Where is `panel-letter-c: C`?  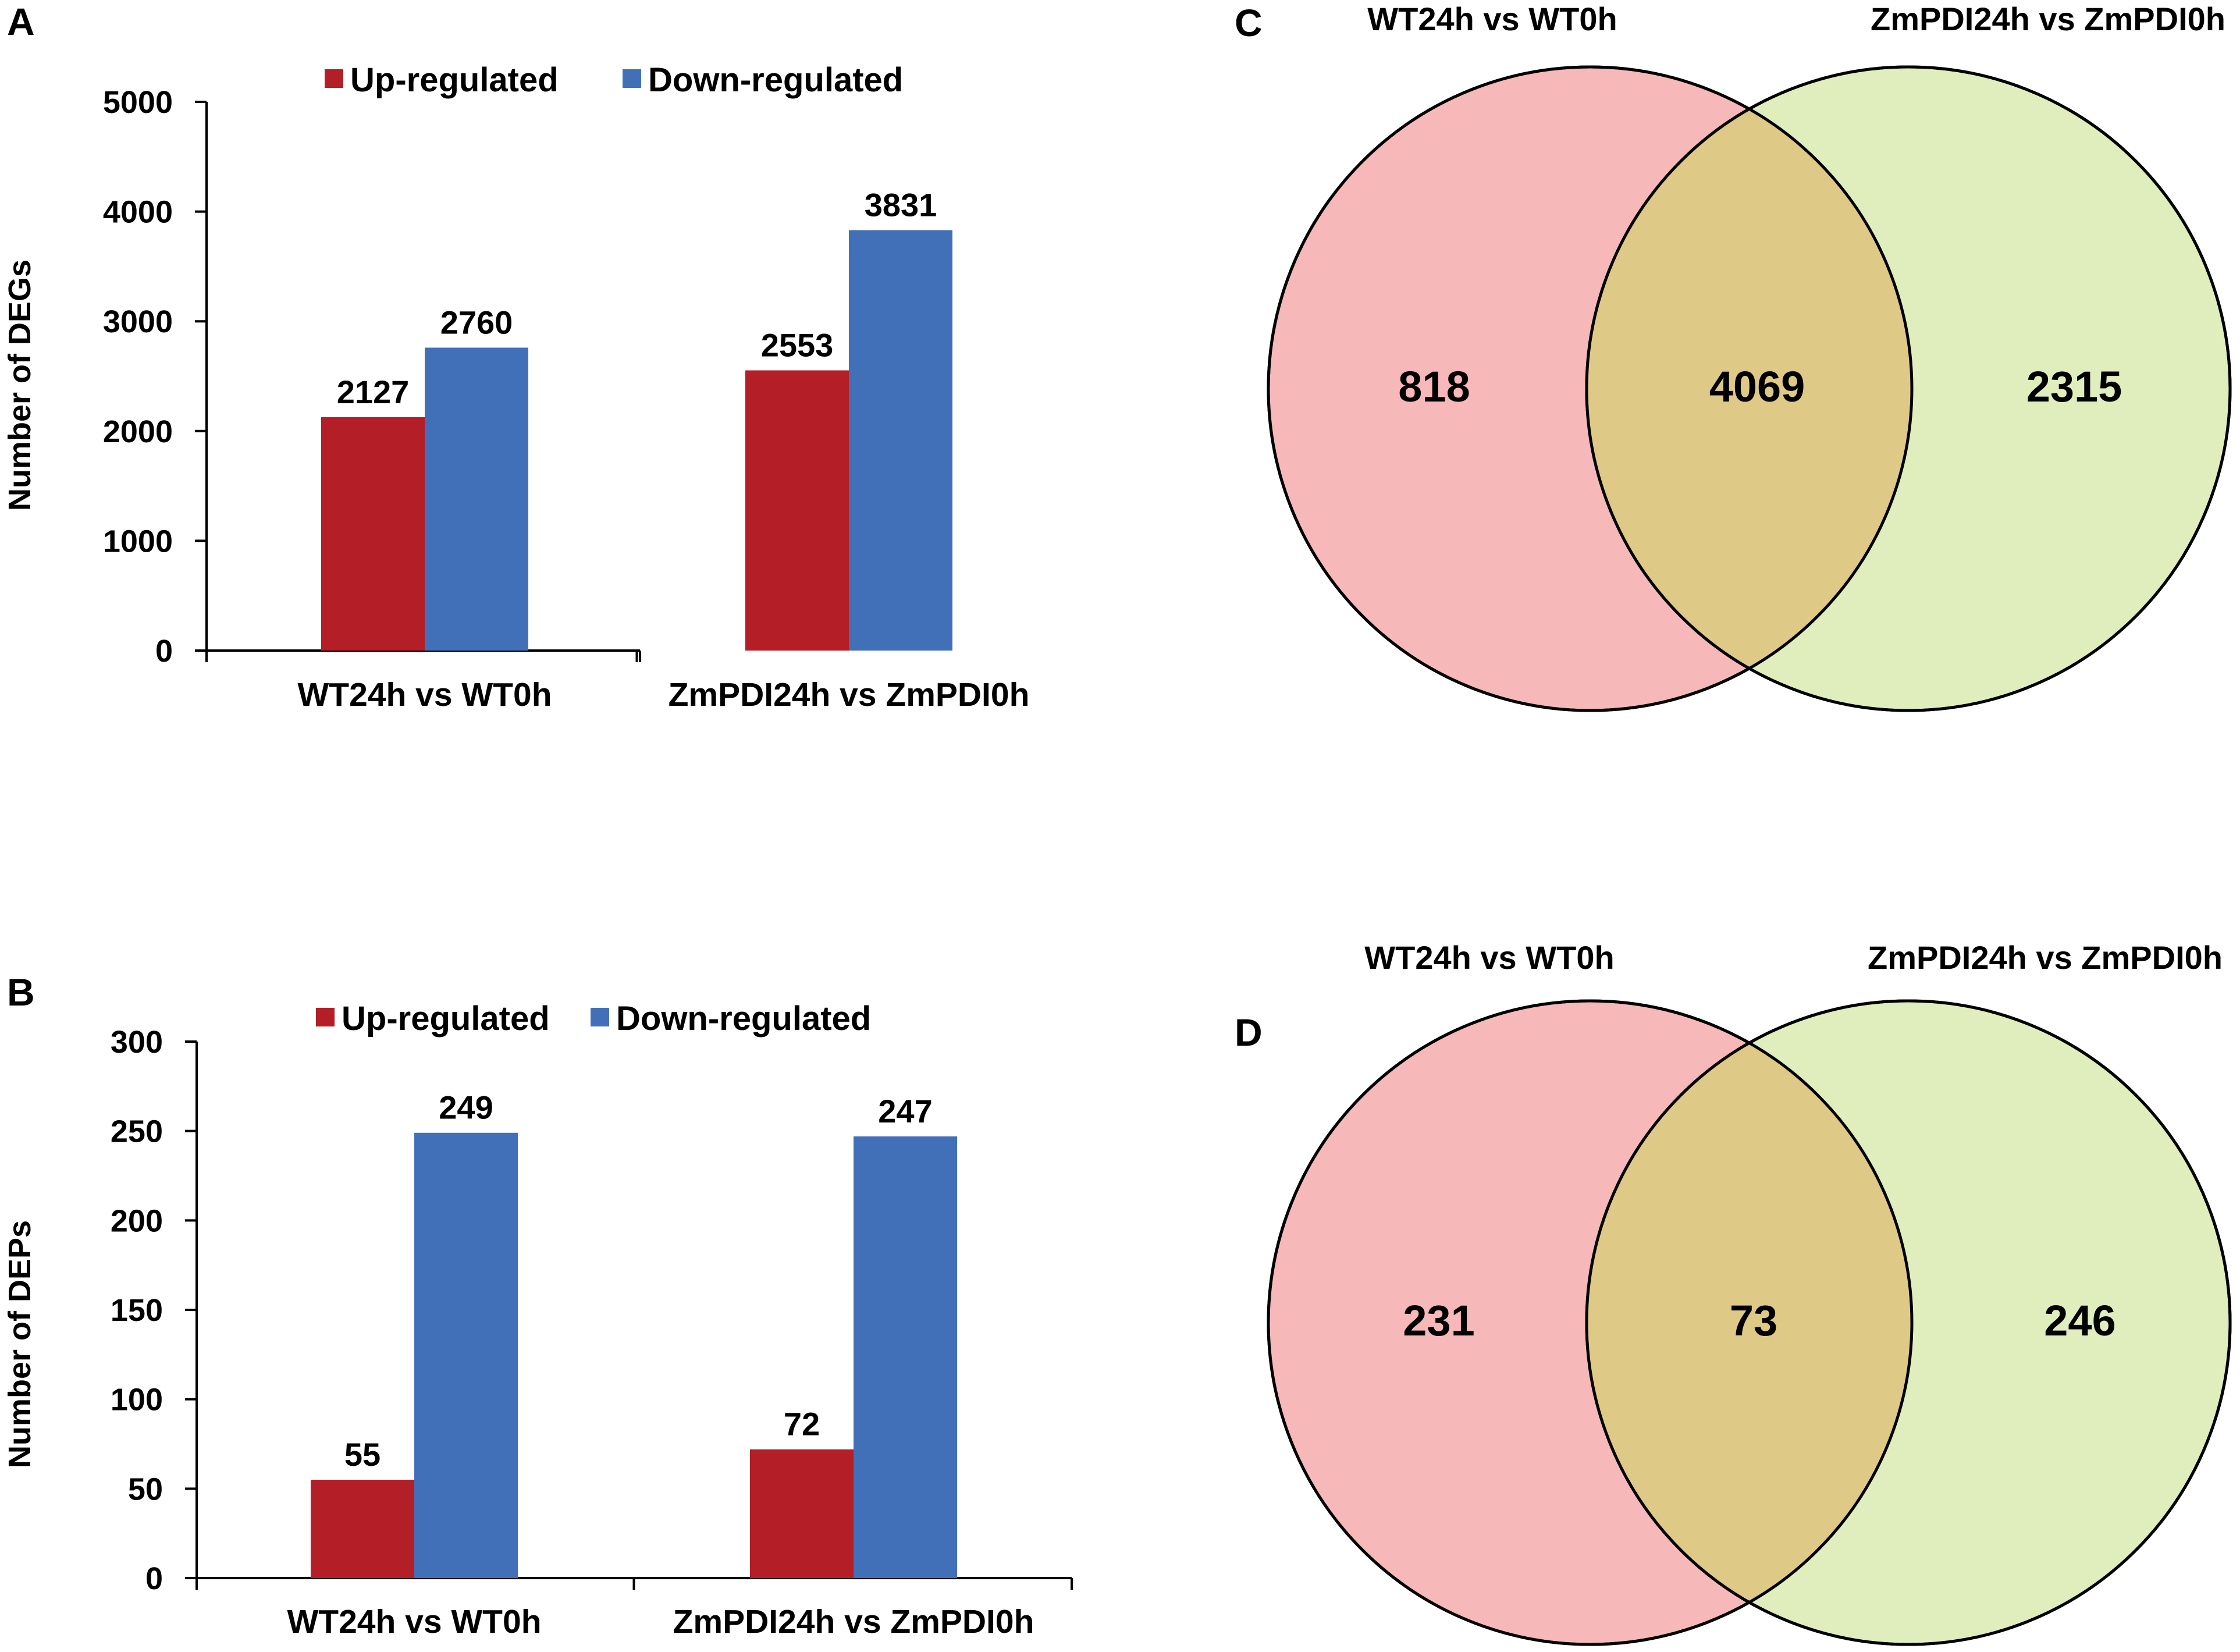 panel-letter-c: C is located at coordinates (1249, 22).